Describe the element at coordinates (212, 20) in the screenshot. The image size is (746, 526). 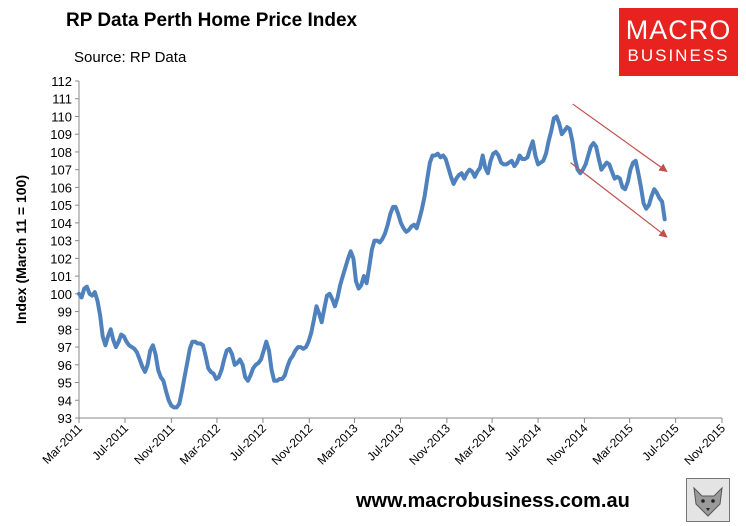
I see `chart-title: RP Data Perth Home Price Index` at that location.